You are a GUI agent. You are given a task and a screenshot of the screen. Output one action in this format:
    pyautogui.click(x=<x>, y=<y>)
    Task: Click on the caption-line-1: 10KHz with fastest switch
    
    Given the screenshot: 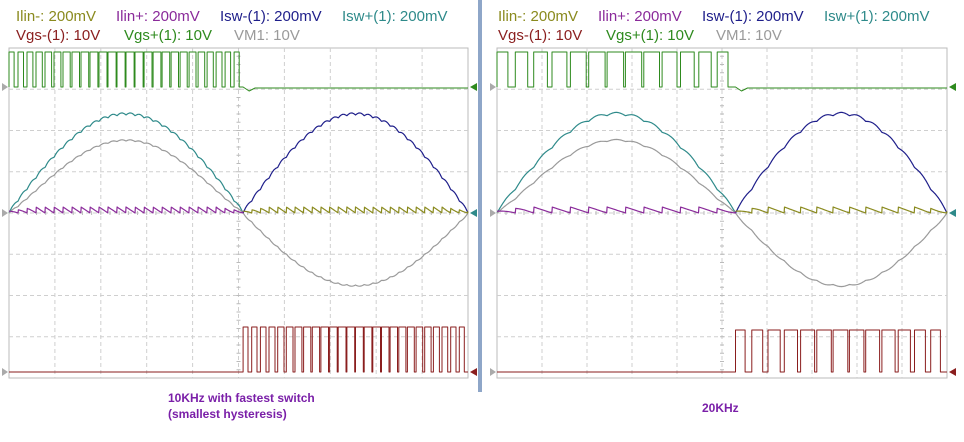 What is the action you would take?
    pyautogui.click(x=241, y=398)
    